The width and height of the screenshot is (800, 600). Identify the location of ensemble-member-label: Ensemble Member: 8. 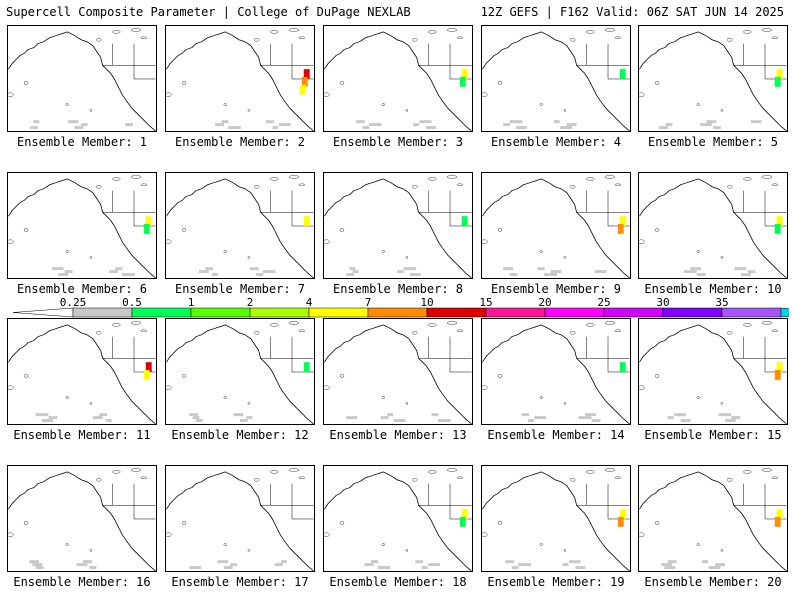
(398, 289).